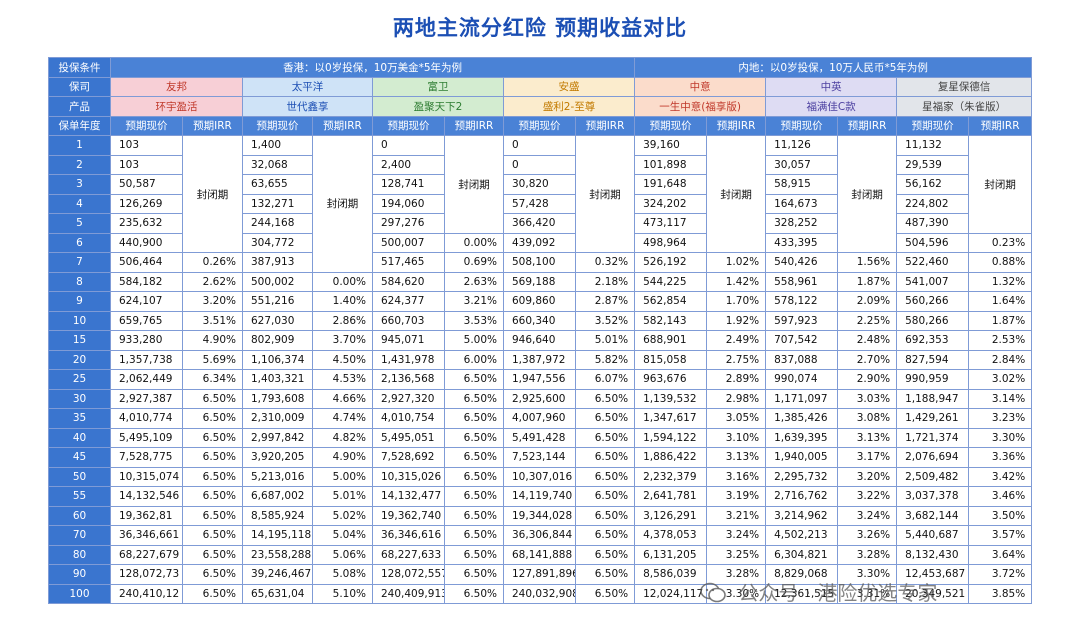 Image resolution: width=1080 pixels, height=635 pixels. Describe the element at coordinates (539, 223) in the screenshot. I see `value-cell-axa: 366,420` at that location.